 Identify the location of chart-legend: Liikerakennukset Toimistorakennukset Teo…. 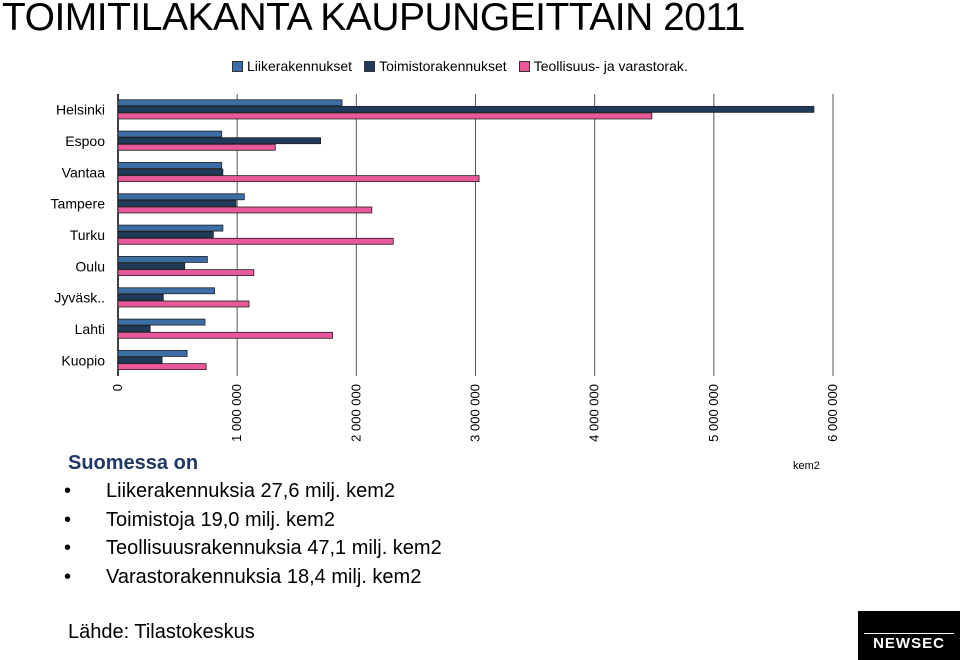
(466, 66).